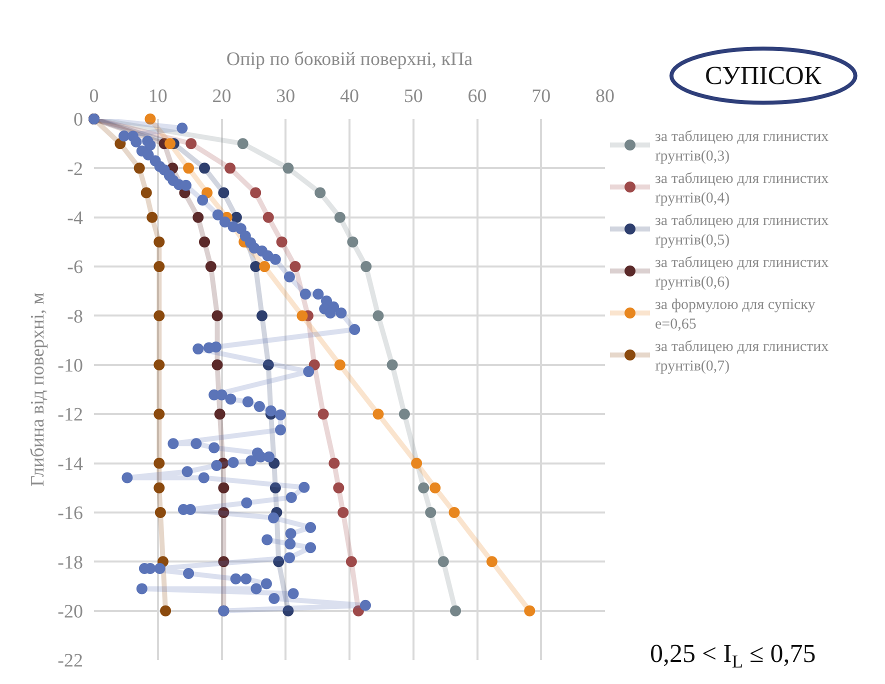 Image resolution: width=885 pixels, height=684 pixels. Describe the element at coordinates (742, 189) in the screenshot. I see `legend-label: за таблицею для глинистих ґрунтів(0,4)` at that location.